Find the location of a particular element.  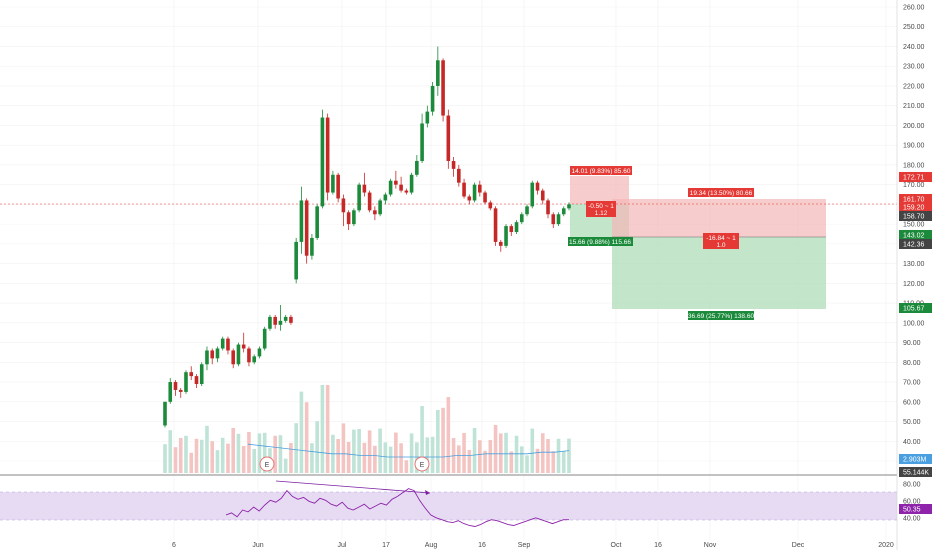

time-tick-label: Dec is located at coordinates (798, 545).